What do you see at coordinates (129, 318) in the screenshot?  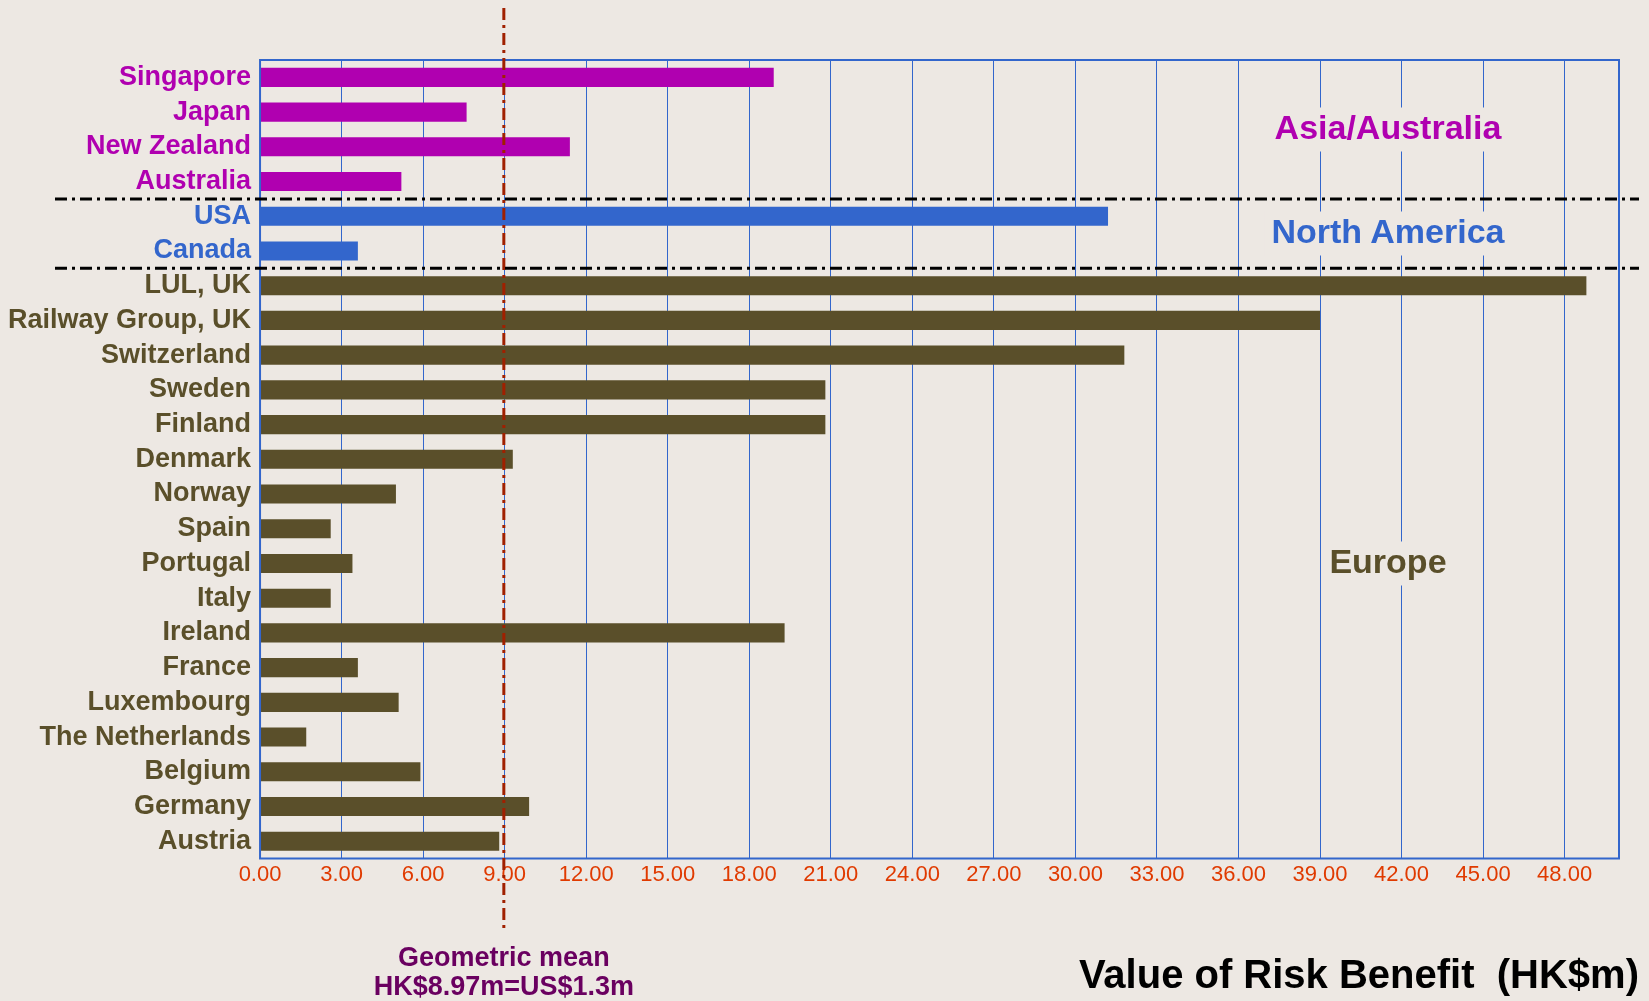 I see `y-tick-label: Railway Group, UK` at bounding box center [129, 318].